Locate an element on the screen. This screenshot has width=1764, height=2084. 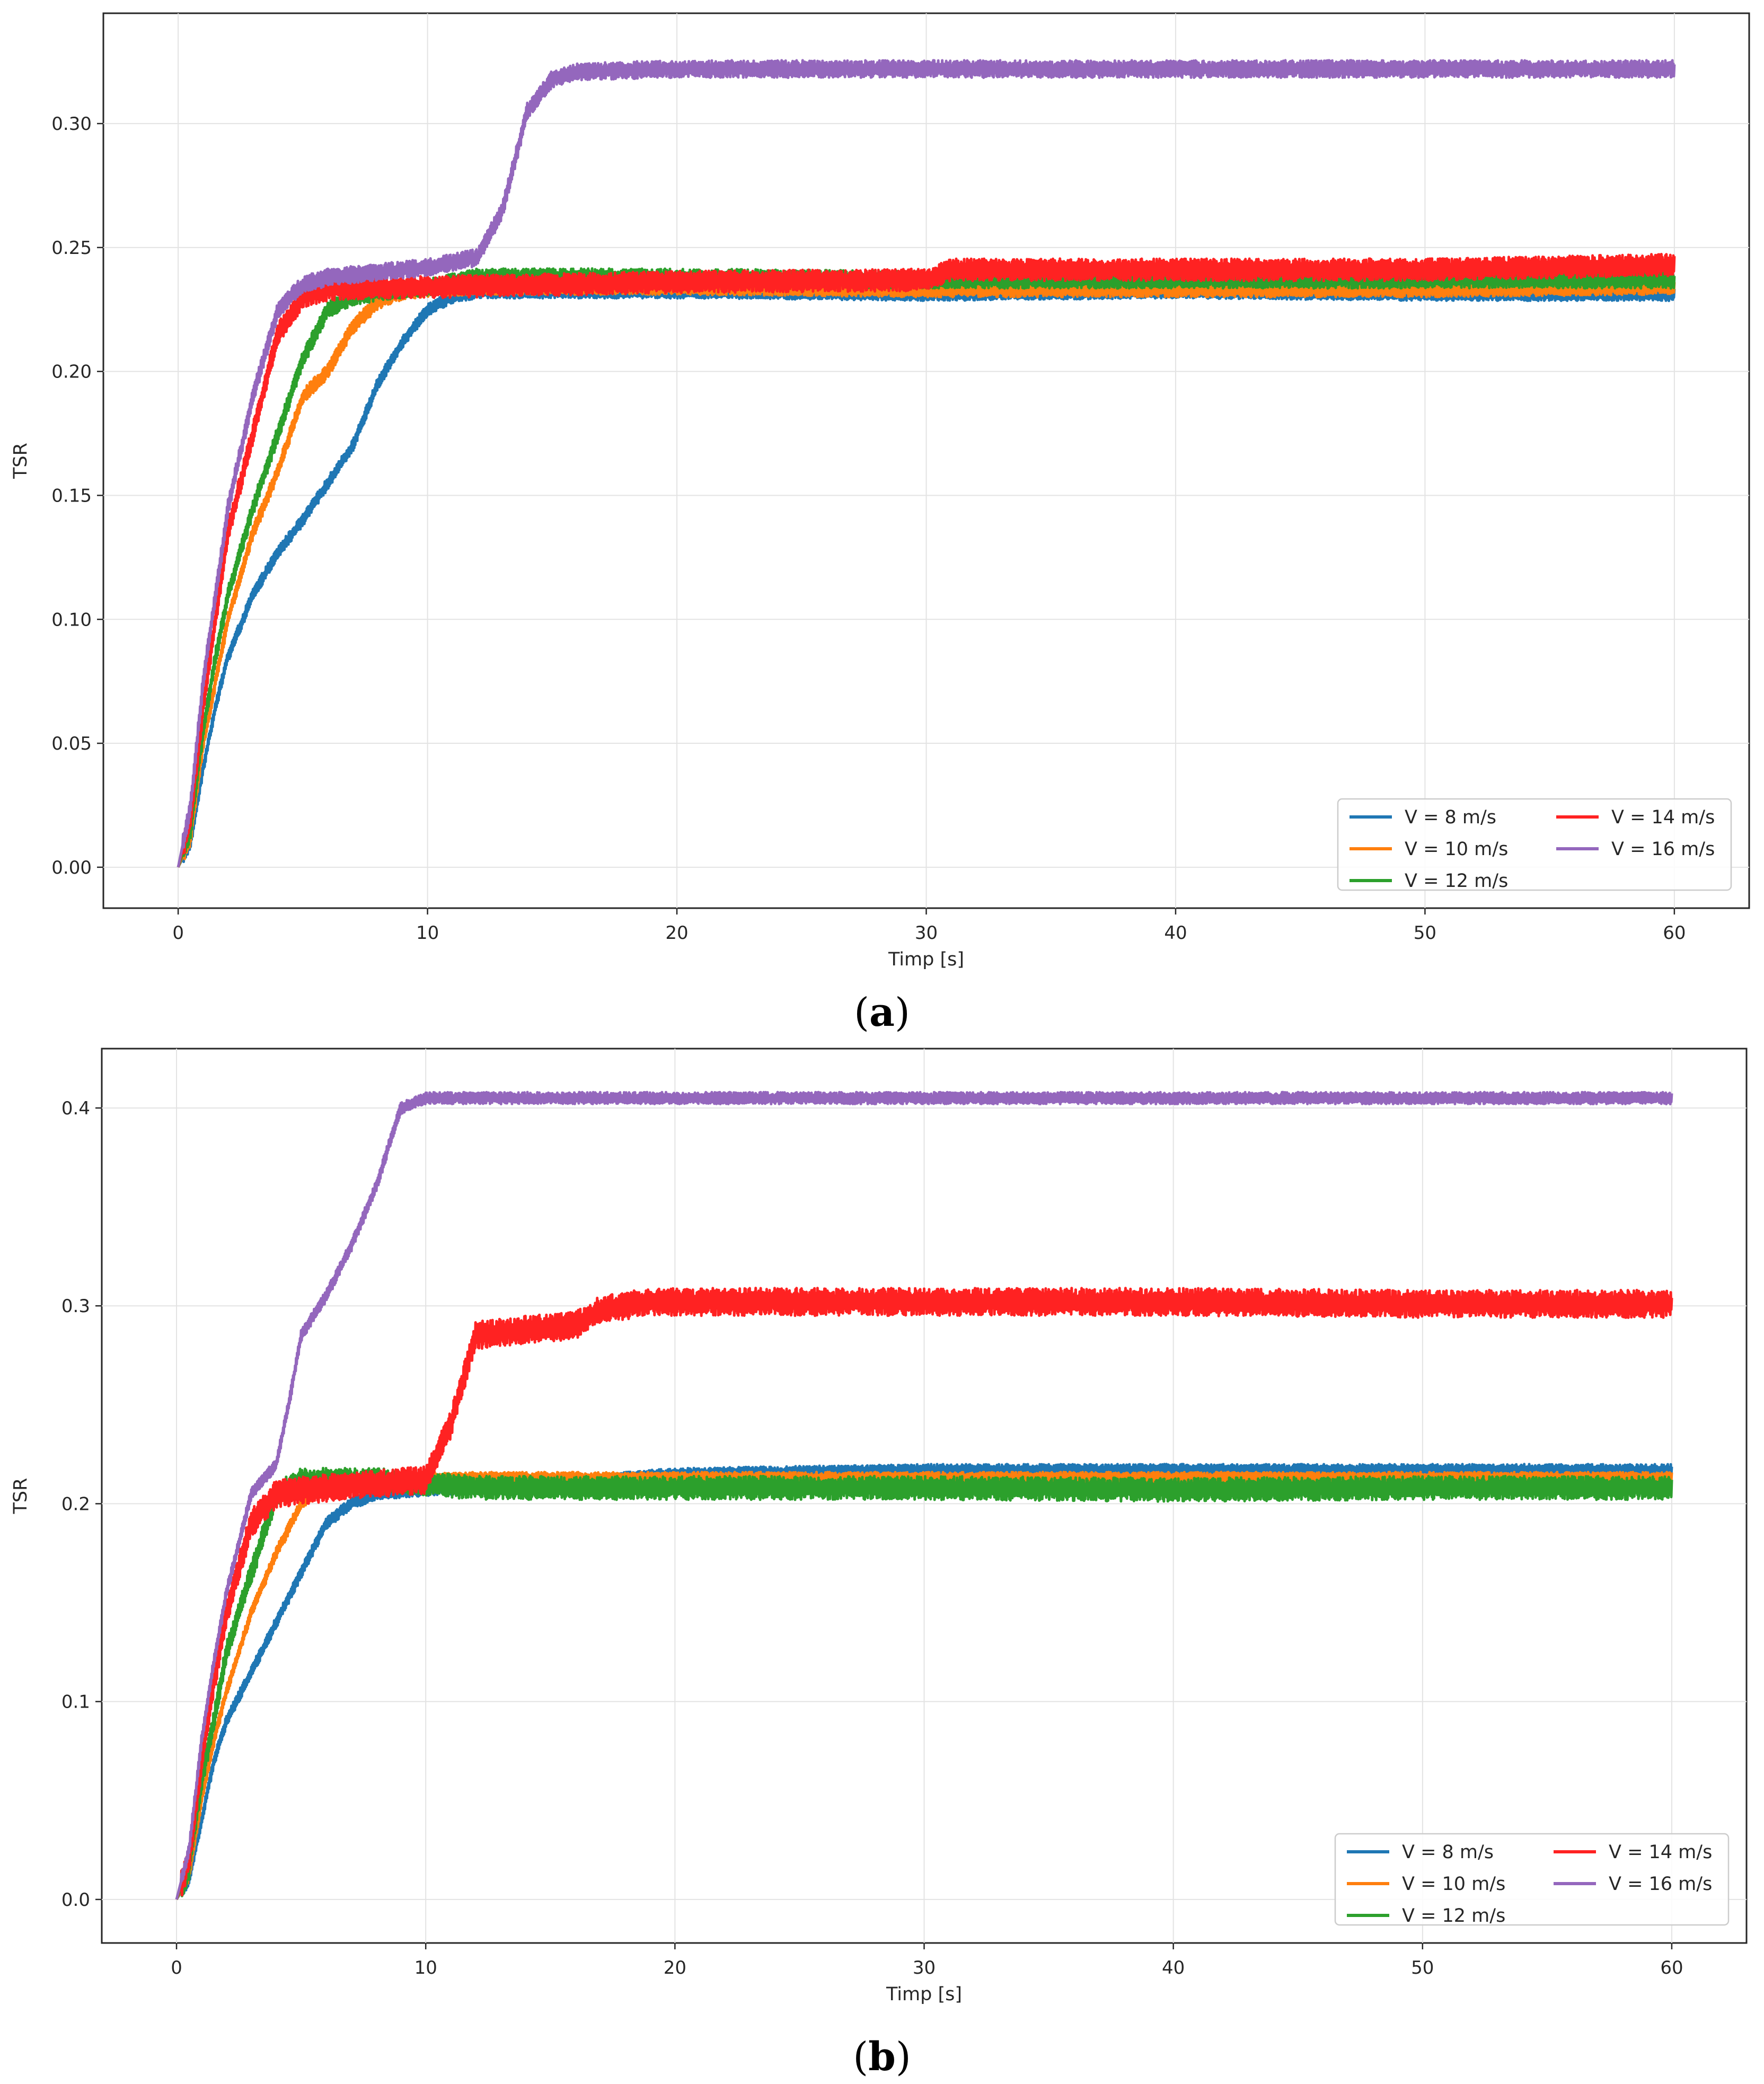
x-axis-label-b: Timp [s] is located at coordinates (924, 1994).